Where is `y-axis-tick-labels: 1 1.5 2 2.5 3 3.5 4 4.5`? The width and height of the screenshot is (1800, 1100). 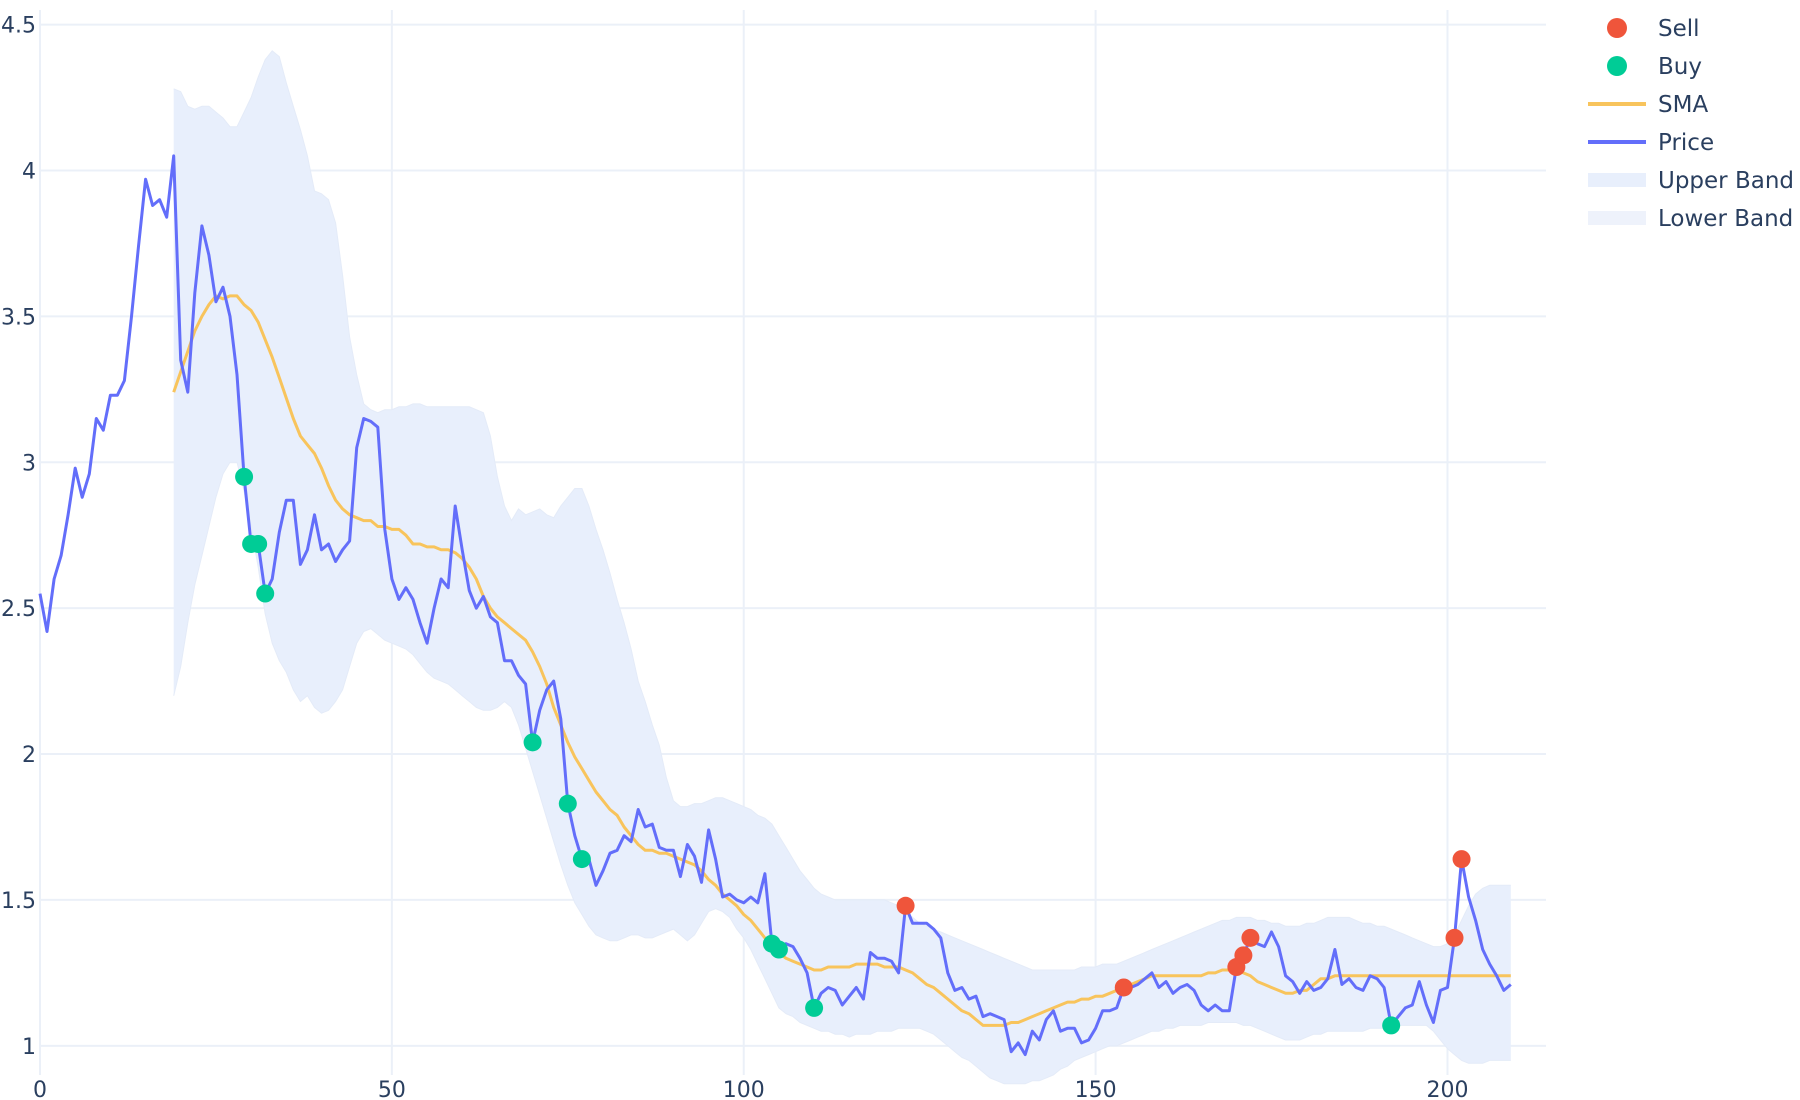 y-axis-tick-labels: 1 1.5 2 2.5 3 3.5 4 4.5 is located at coordinates (18, 537).